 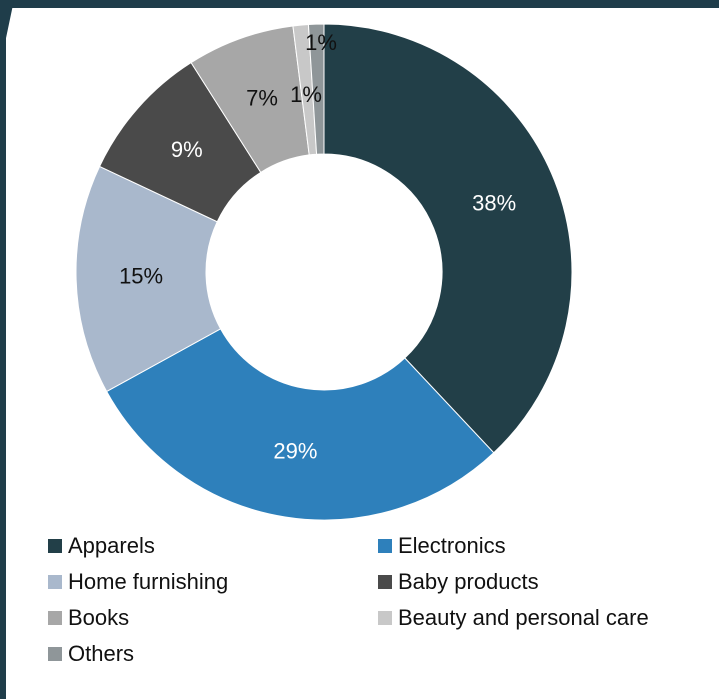 What do you see at coordinates (452, 545) in the screenshot?
I see `legend-label: Electronics` at bounding box center [452, 545].